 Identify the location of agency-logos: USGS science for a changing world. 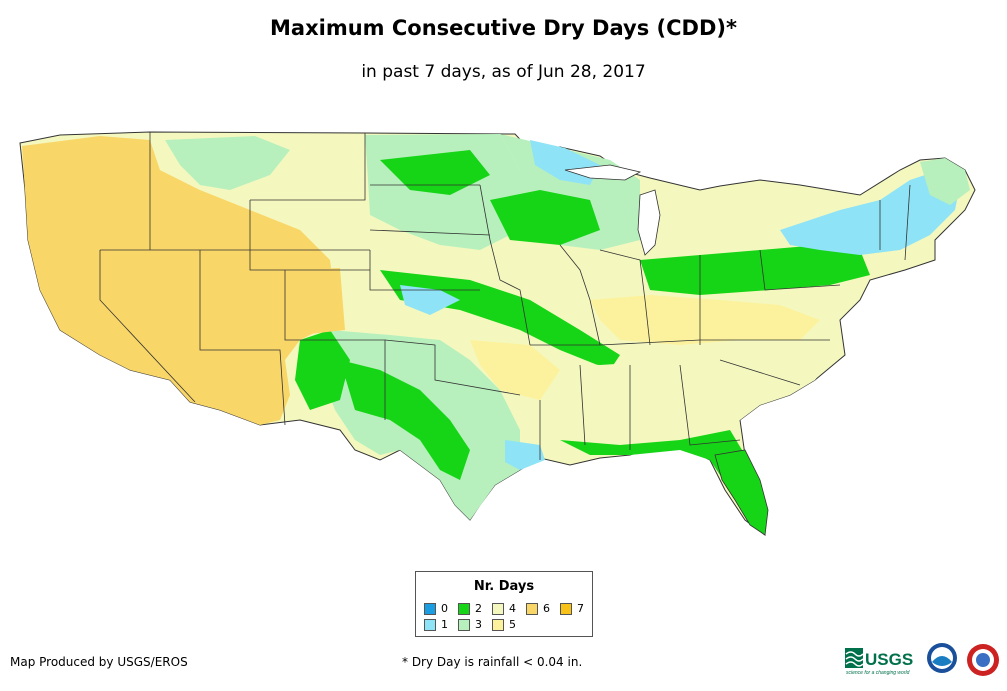
(922, 659).